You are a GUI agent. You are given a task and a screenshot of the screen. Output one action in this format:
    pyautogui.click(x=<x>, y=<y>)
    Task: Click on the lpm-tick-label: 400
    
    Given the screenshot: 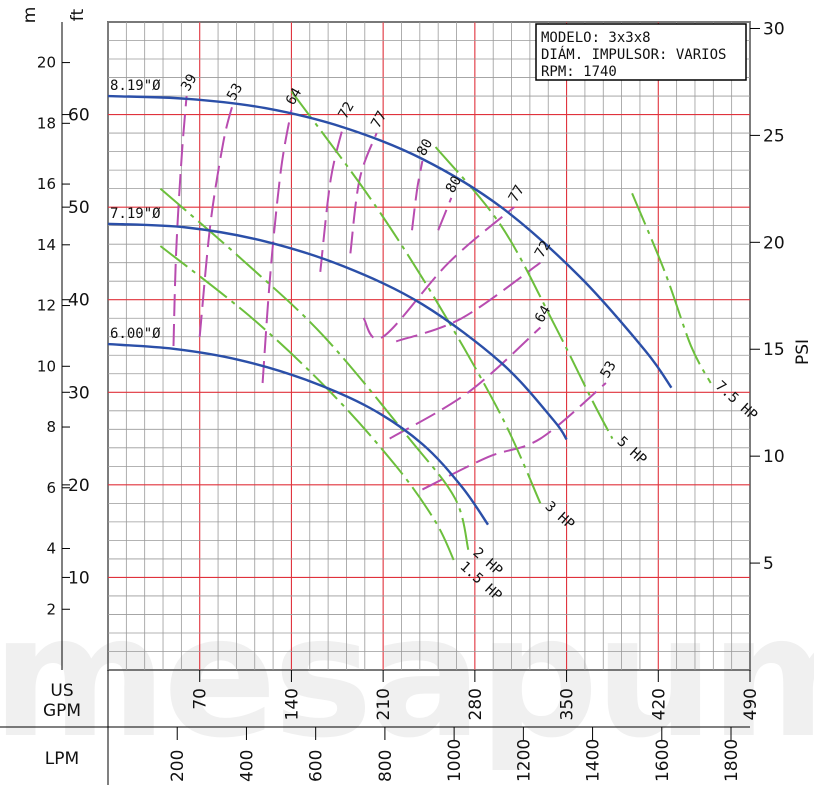 What is the action you would take?
    pyautogui.click(x=247, y=766)
    